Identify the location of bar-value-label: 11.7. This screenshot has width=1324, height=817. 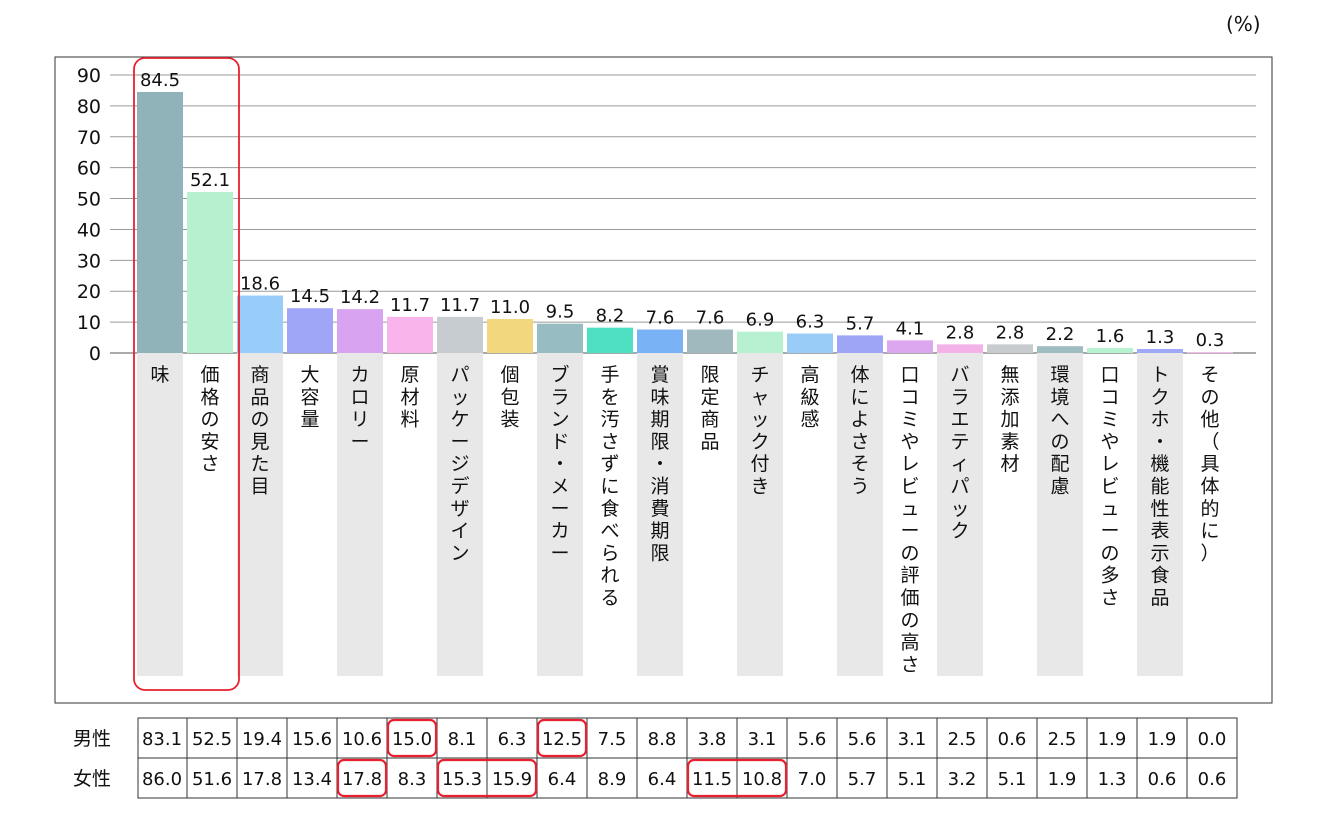
(460, 305).